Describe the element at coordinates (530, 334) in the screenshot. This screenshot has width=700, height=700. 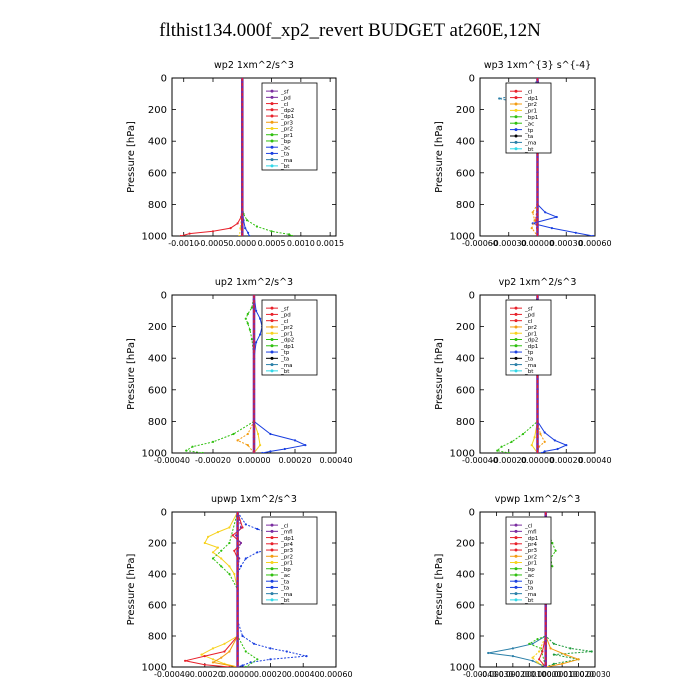
I see `legend-label: _pr1` at that location.